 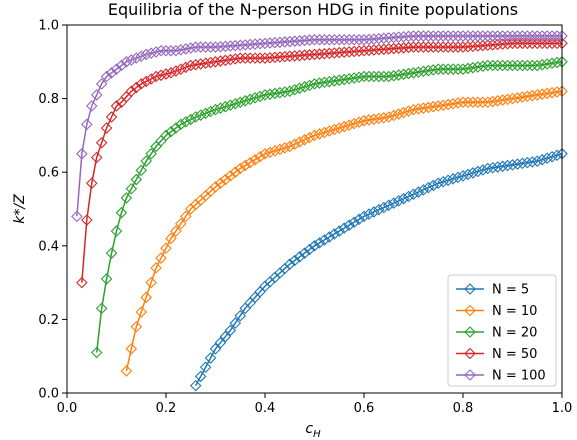 I want to click on x-tick-label: 0.8, so click(x=463, y=408).